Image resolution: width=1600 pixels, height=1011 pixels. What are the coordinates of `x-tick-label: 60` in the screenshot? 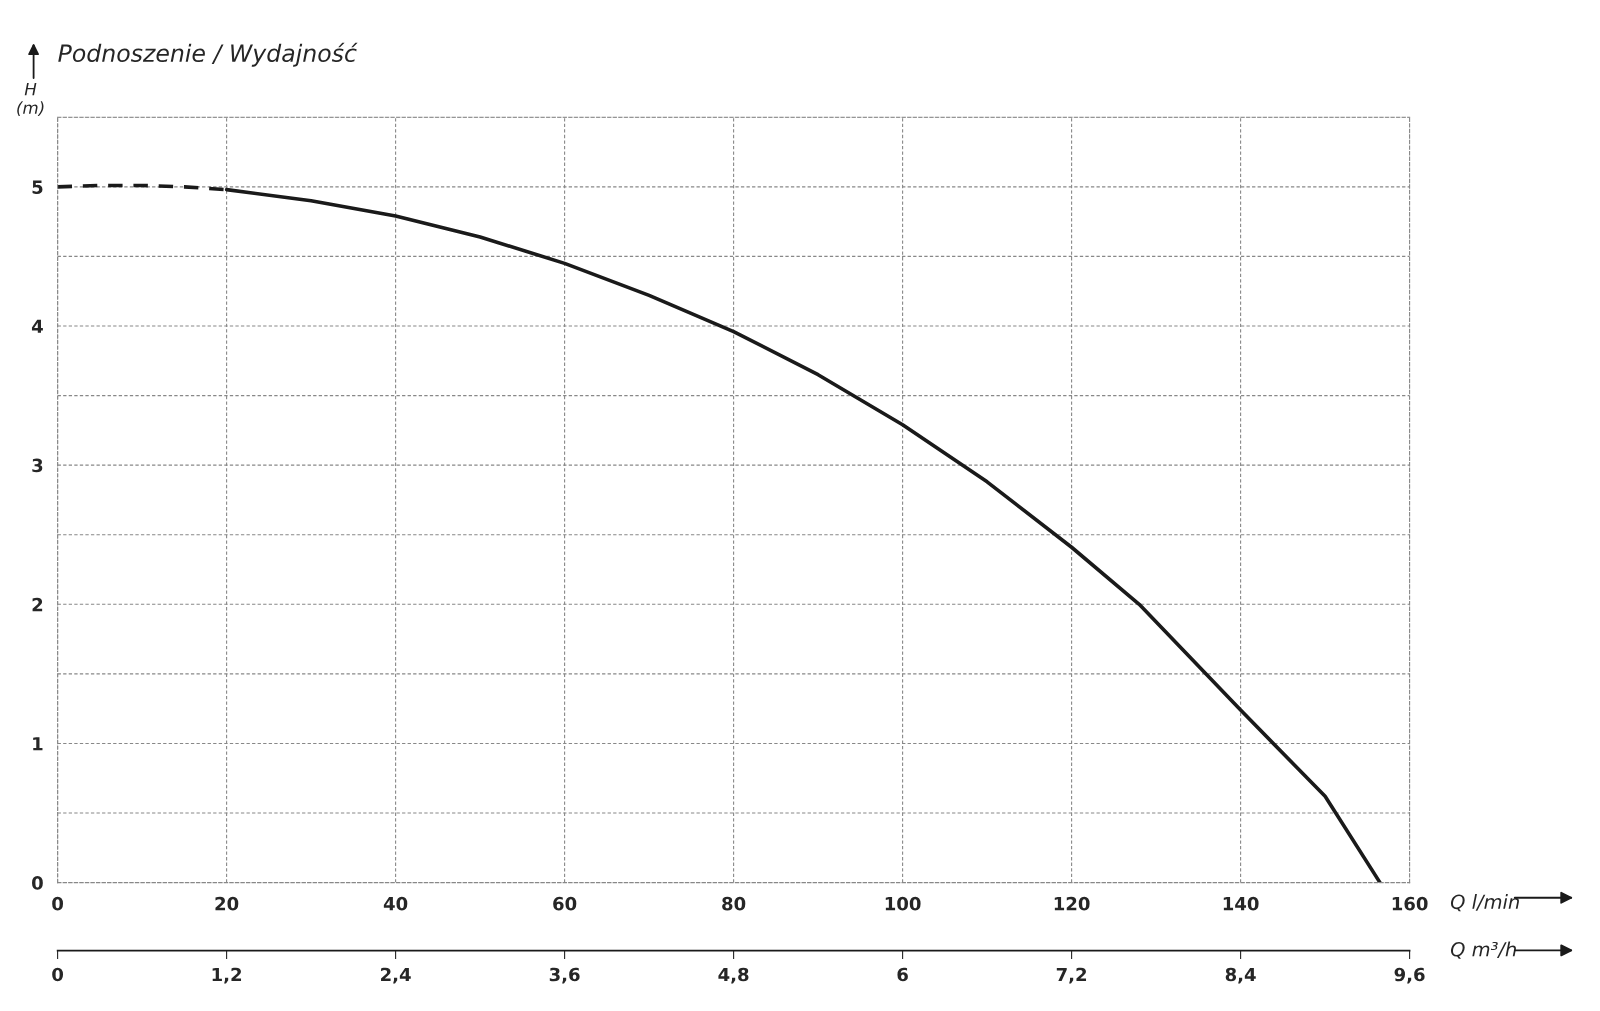 It's located at (565, 903).